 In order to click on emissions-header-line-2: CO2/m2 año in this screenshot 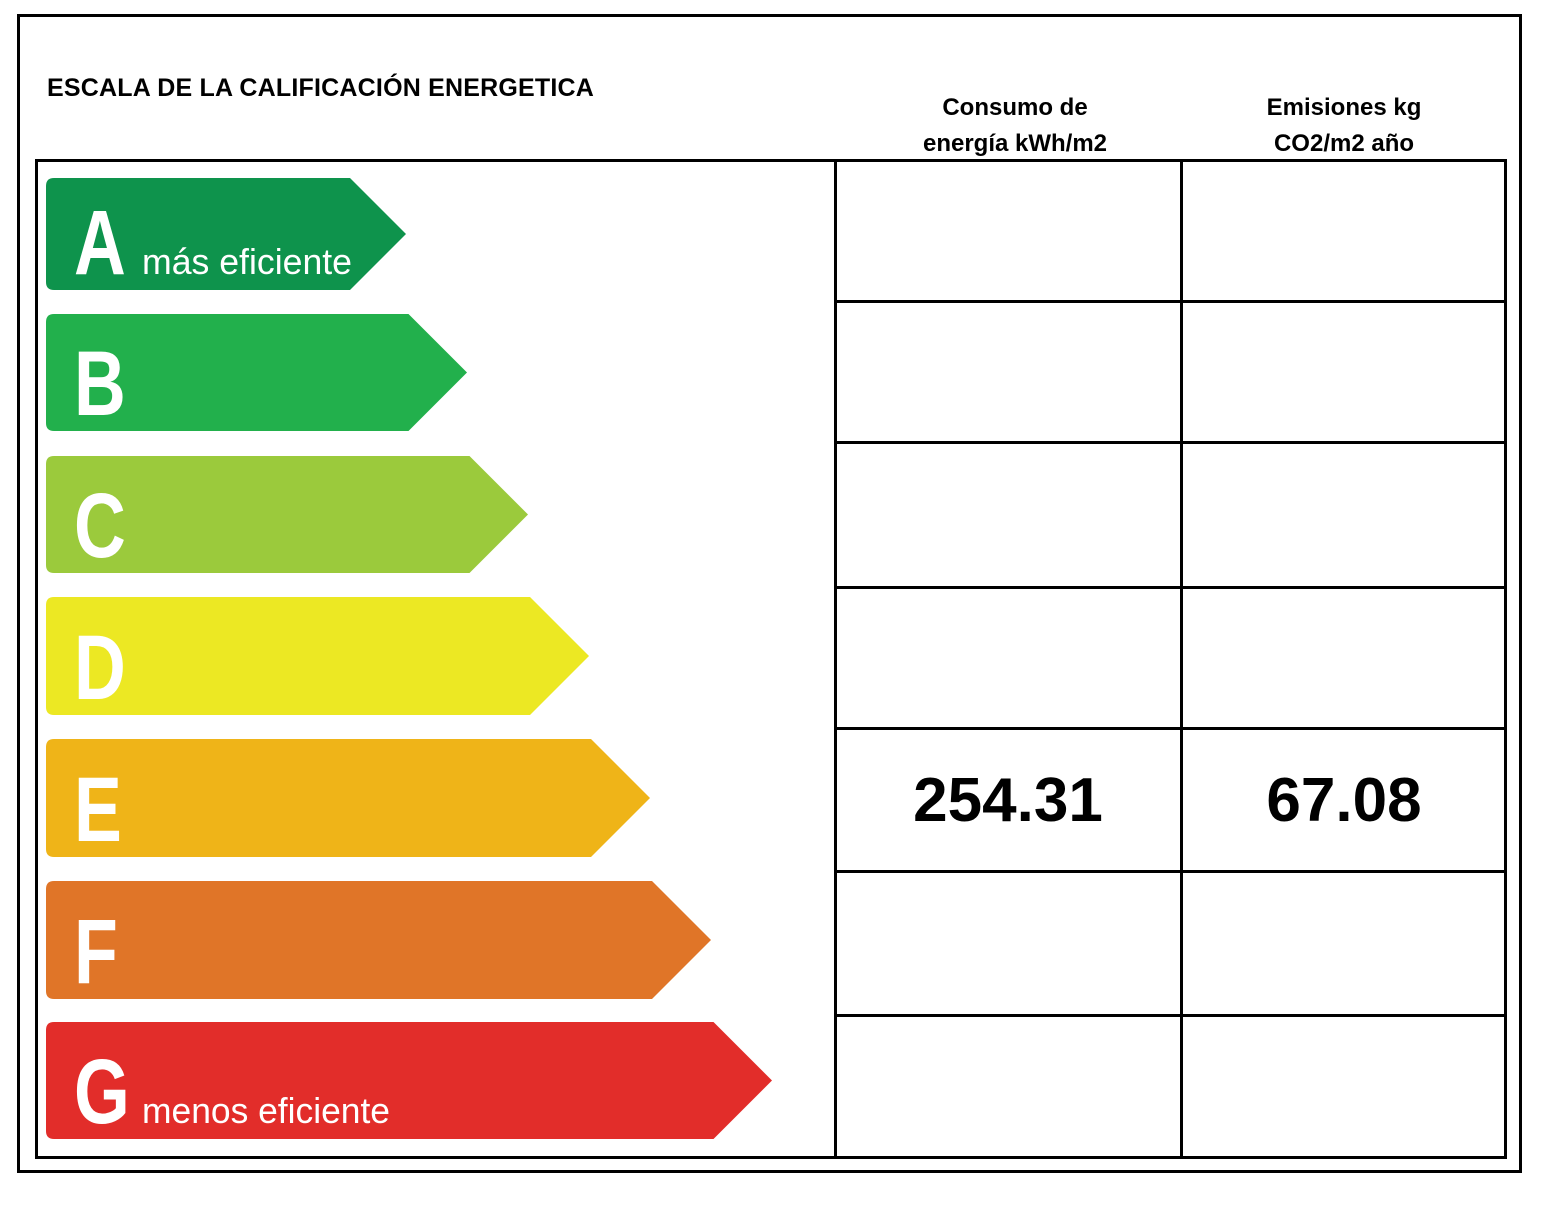, I will do `click(1344, 143)`.